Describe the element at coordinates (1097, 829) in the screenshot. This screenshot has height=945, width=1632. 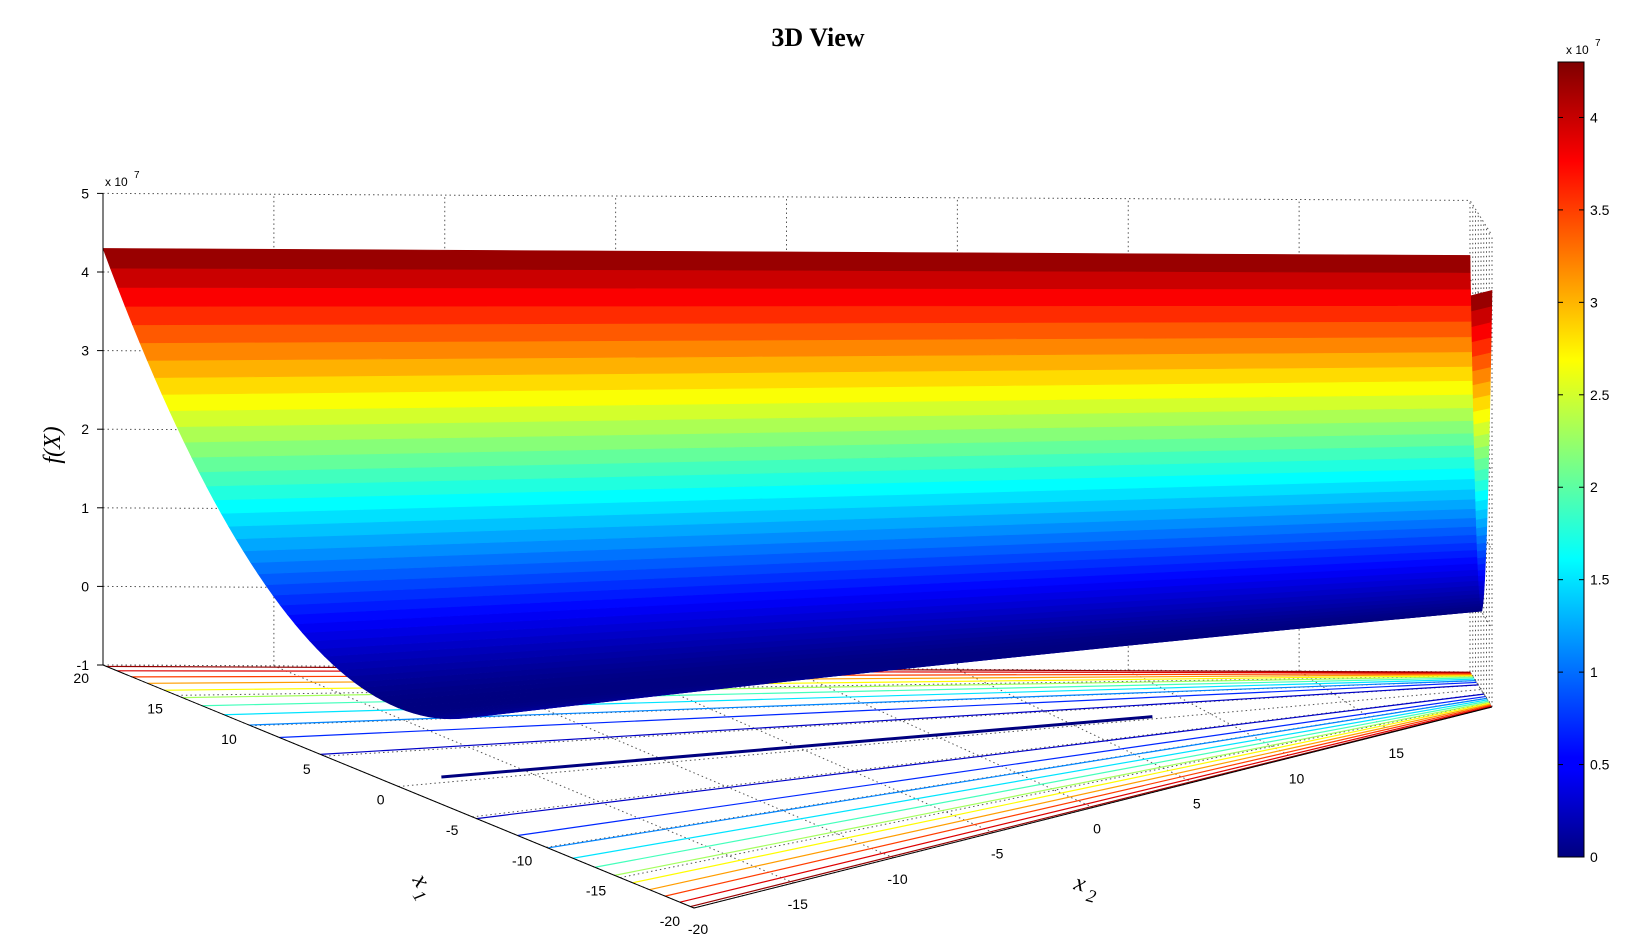
I see `x2-tick-label: 0` at that location.